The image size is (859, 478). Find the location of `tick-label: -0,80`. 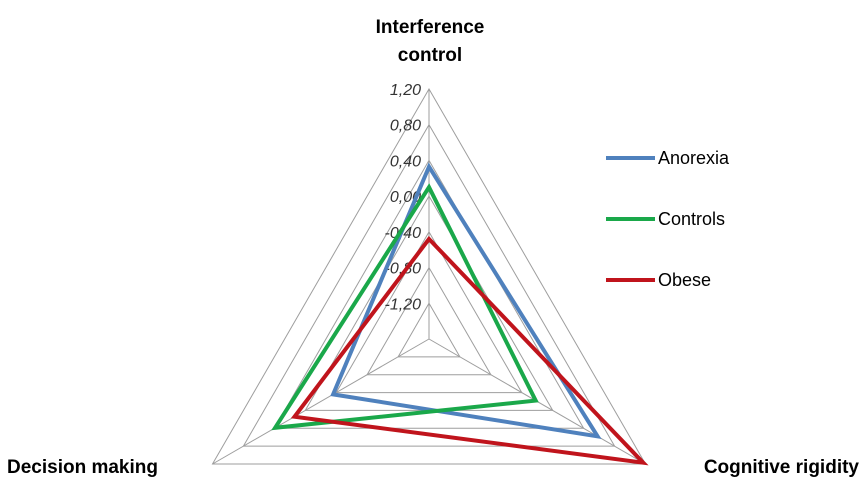

tick-label: -0,80 is located at coordinates (403, 269).